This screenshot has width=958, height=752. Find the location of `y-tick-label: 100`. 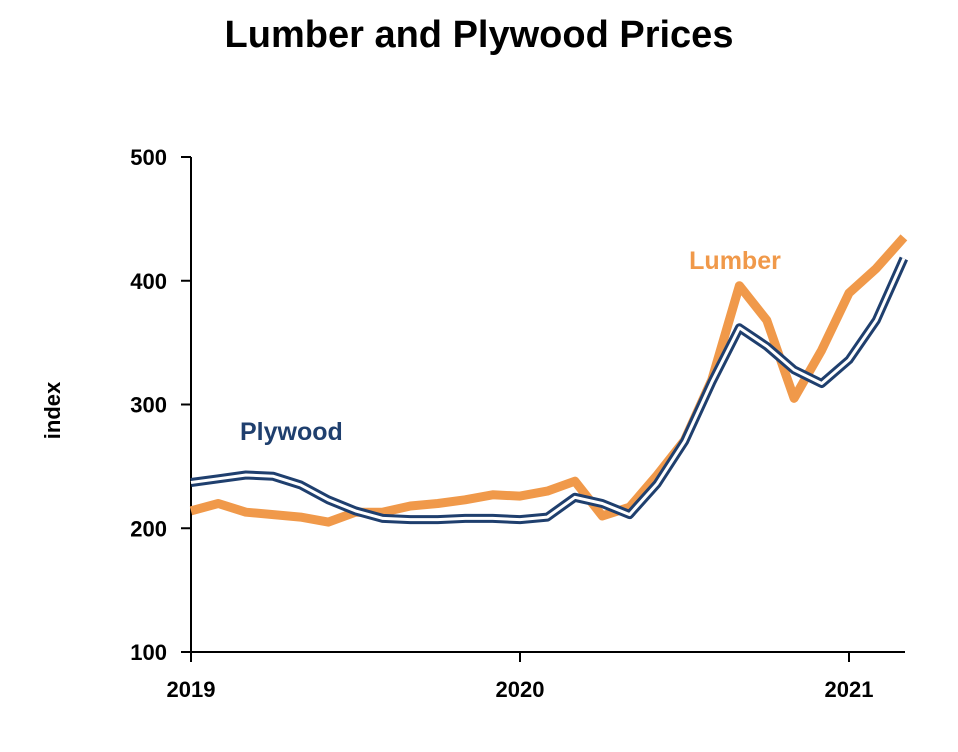

y-tick-label: 100 is located at coordinates (148, 652).